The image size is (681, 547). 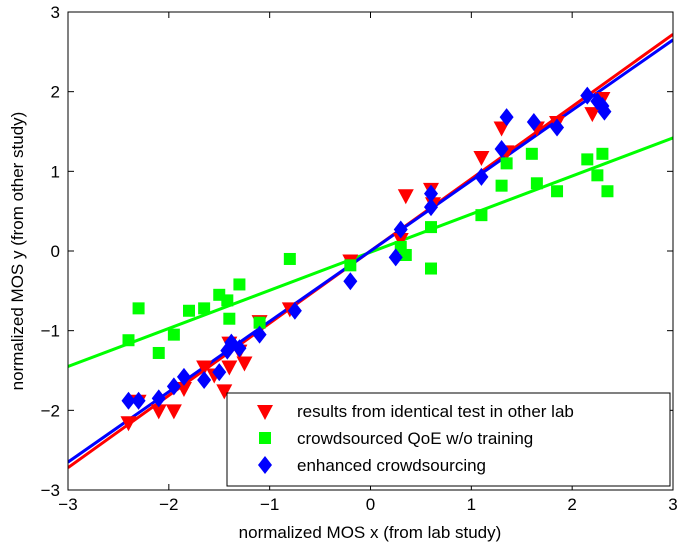 What do you see at coordinates (269, 504) in the screenshot?
I see `x-tick-label-2: −1` at bounding box center [269, 504].